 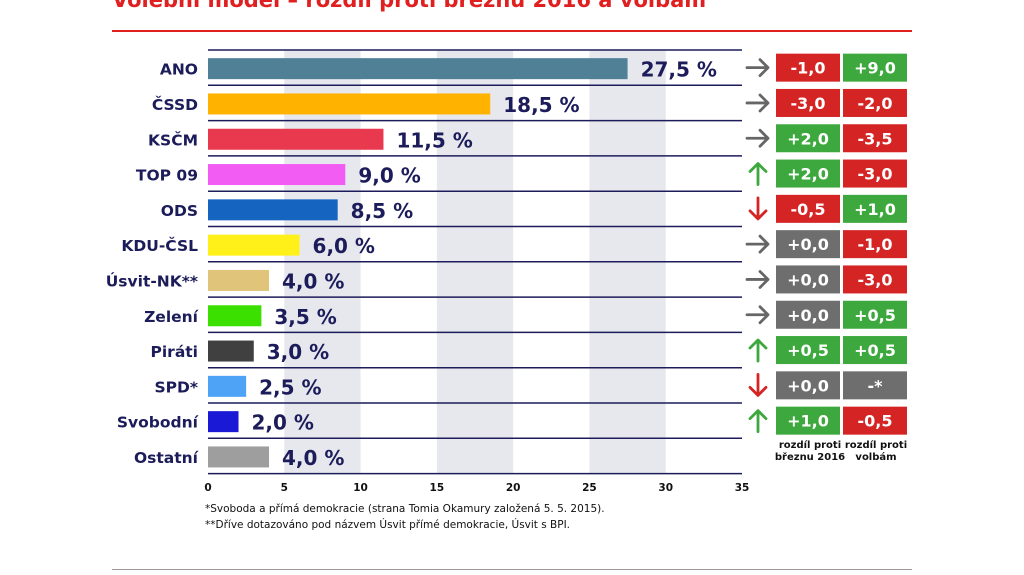 I want to click on diff-election-badge: -2,0, so click(x=875, y=103).